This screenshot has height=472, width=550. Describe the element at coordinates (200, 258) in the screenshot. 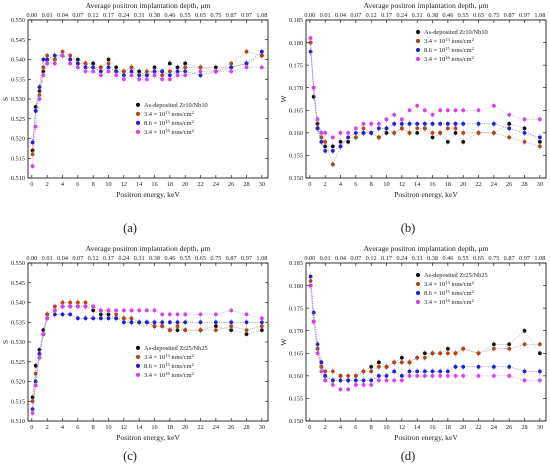

I see `top-tick-label: 0.65` at that location.